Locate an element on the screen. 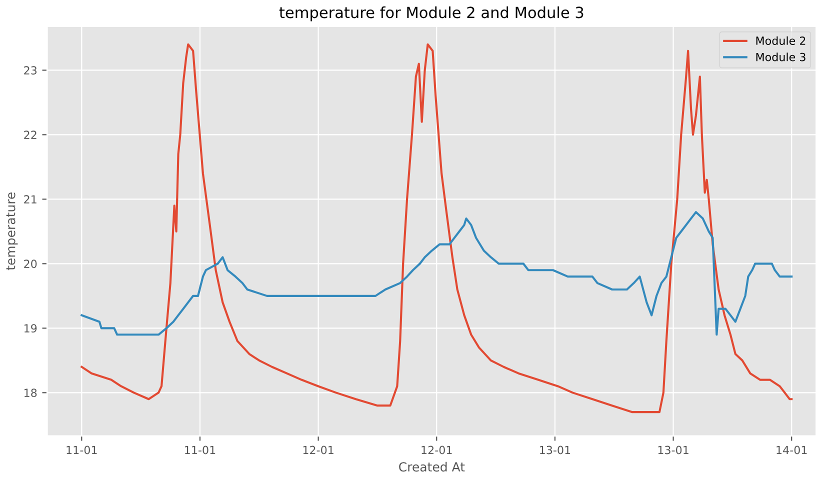 The image size is (827, 479). y-tick-label: 23 is located at coordinates (30, 70).